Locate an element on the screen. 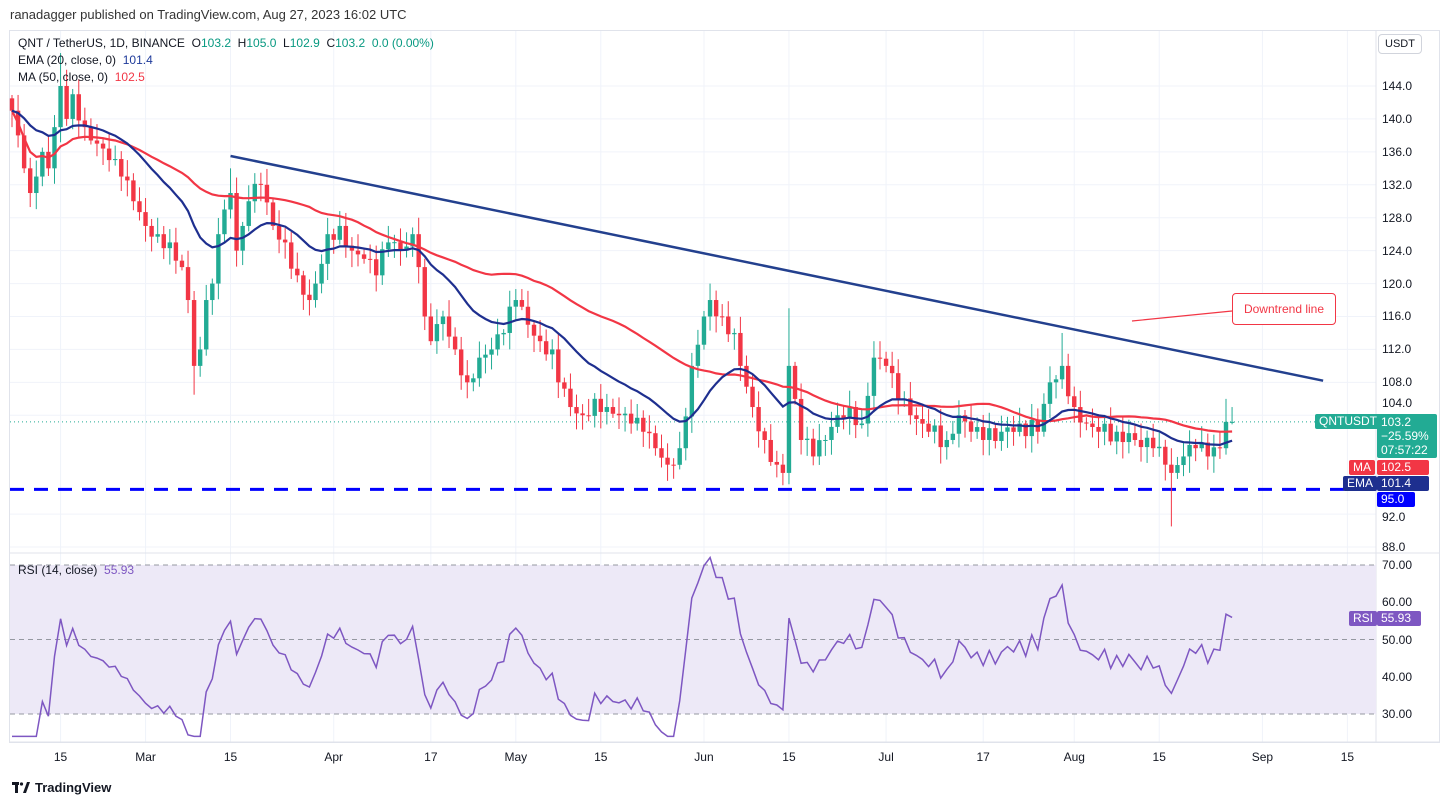  close-value: 103.2 is located at coordinates (350, 43).